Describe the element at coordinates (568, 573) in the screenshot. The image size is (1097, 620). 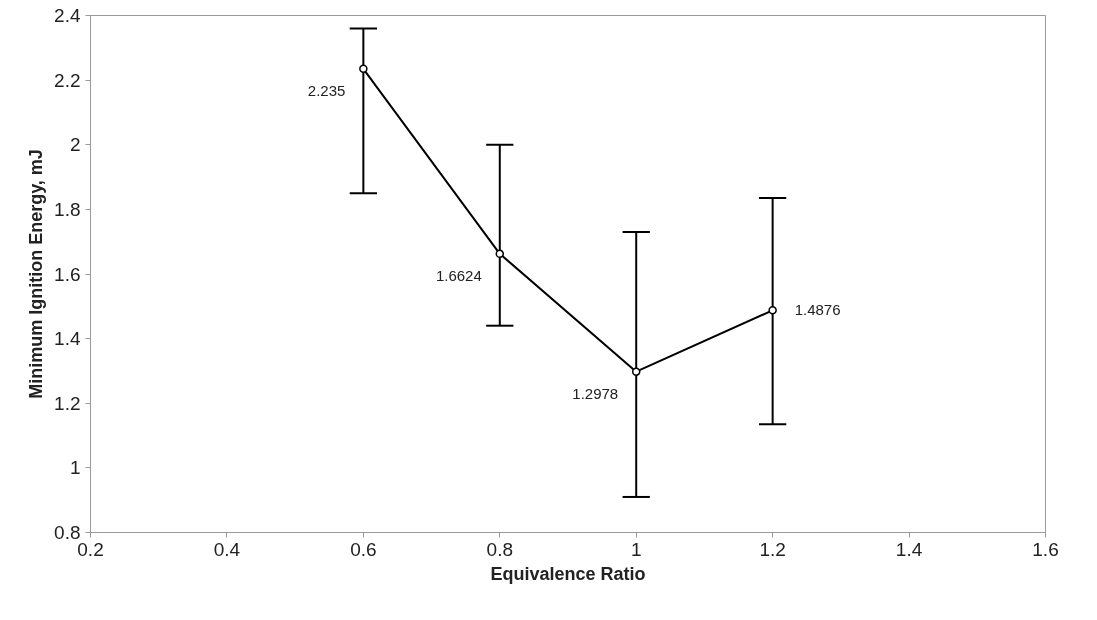
I see `x-axis-title: Equivalence Ratio` at that location.